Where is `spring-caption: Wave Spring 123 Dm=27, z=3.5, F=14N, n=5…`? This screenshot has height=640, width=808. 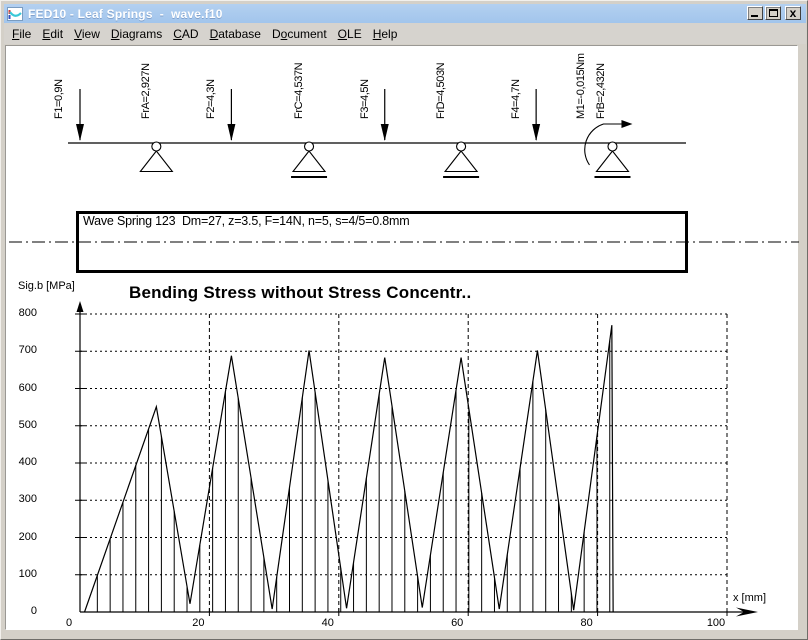 spring-caption: Wave Spring 123 Dm=27, z=3.5, F=14N, n=5… is located at coordinates (246, 221).